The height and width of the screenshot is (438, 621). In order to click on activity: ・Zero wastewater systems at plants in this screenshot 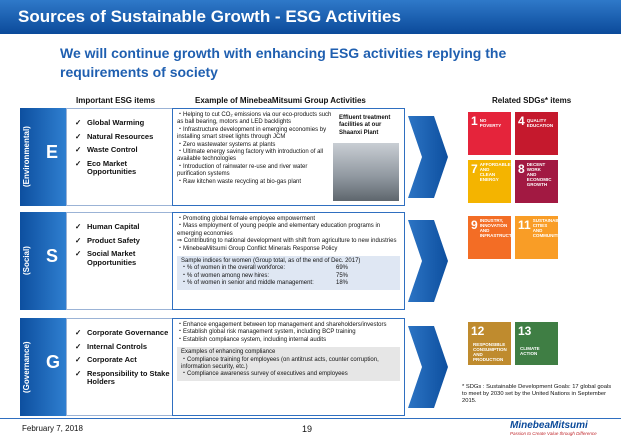, I will do `click(226, 144)`.